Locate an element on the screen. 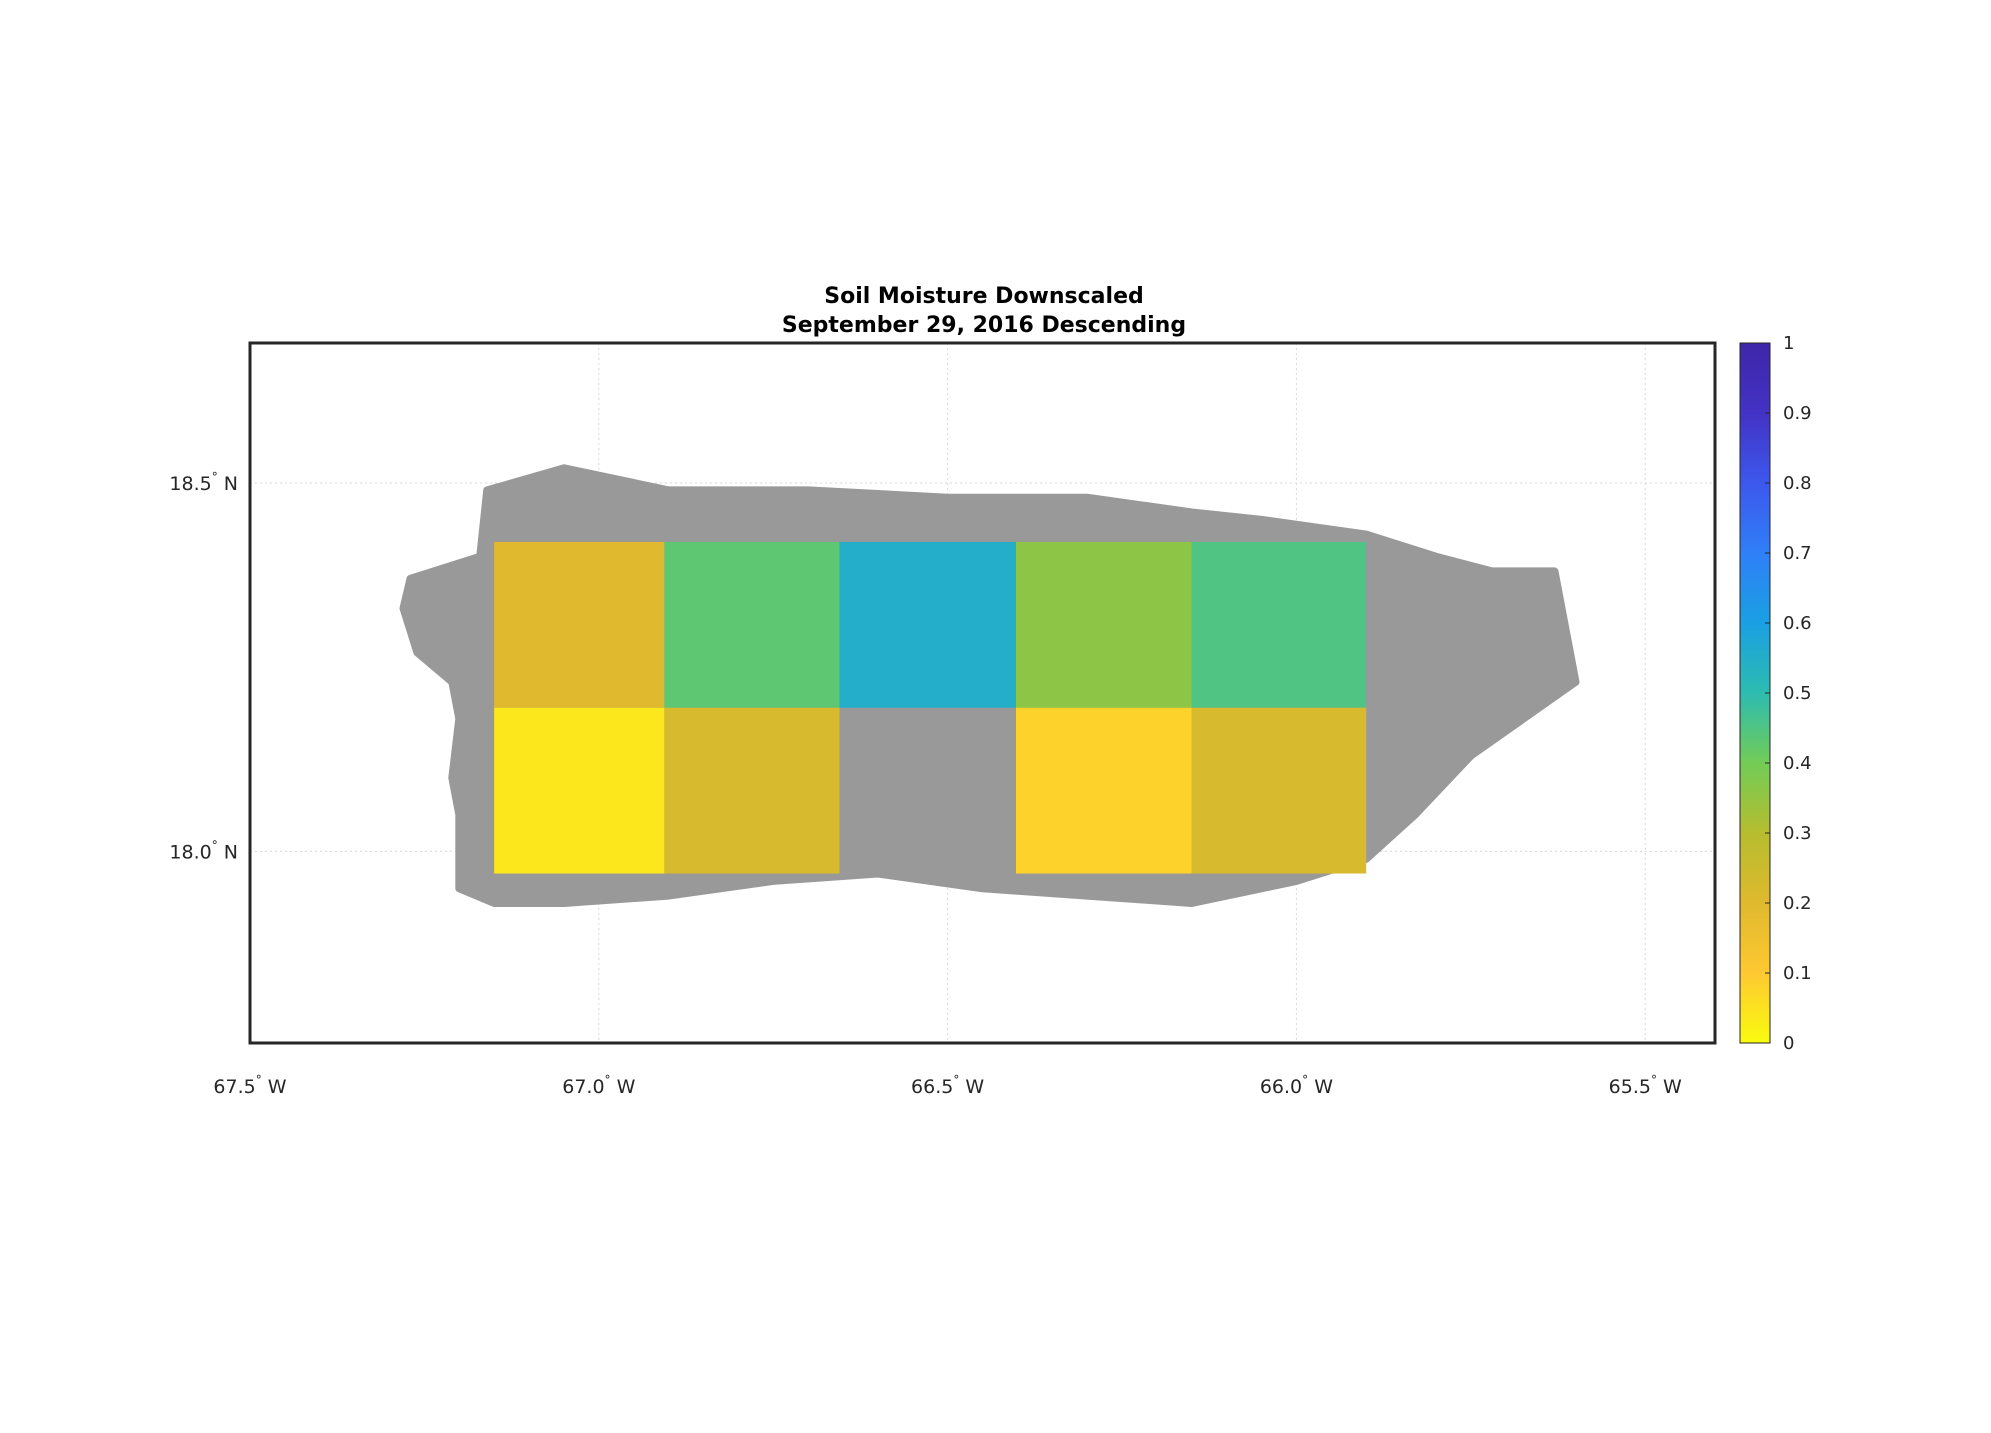 The image size is (1991, 1433). colorbar-tick-label: 0.2 is located at coordinates (1797, 903).